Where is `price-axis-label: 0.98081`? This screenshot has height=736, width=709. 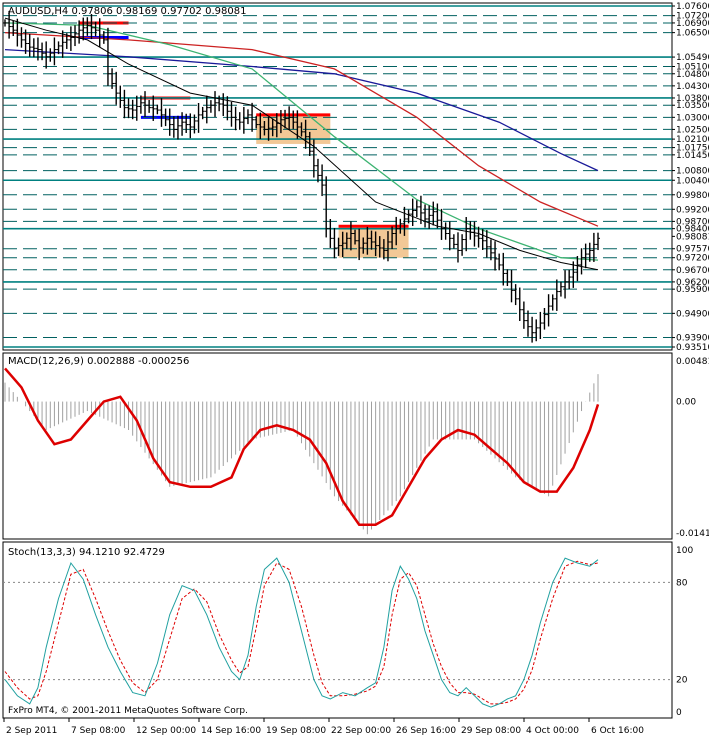 price-axis-label: 0.98081 is located at coordinates (692, 237).